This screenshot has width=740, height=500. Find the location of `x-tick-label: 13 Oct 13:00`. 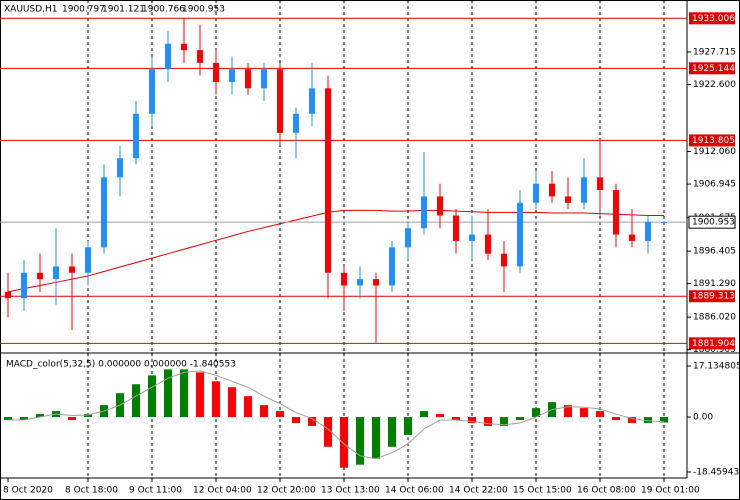

x-tick-label: 13 Oct 13:00 is located at coordinates (350, 491).